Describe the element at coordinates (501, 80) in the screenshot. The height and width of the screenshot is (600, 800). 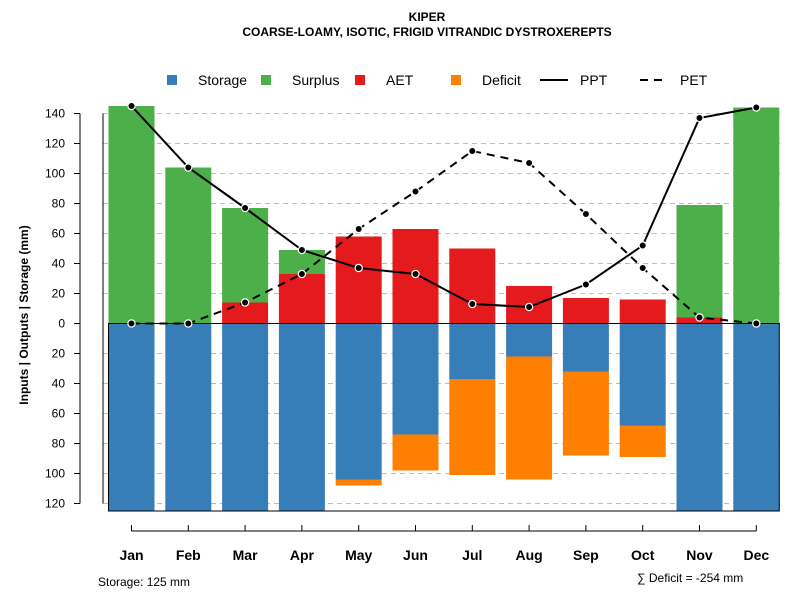
I see `legend-label: Deficit` at that location.